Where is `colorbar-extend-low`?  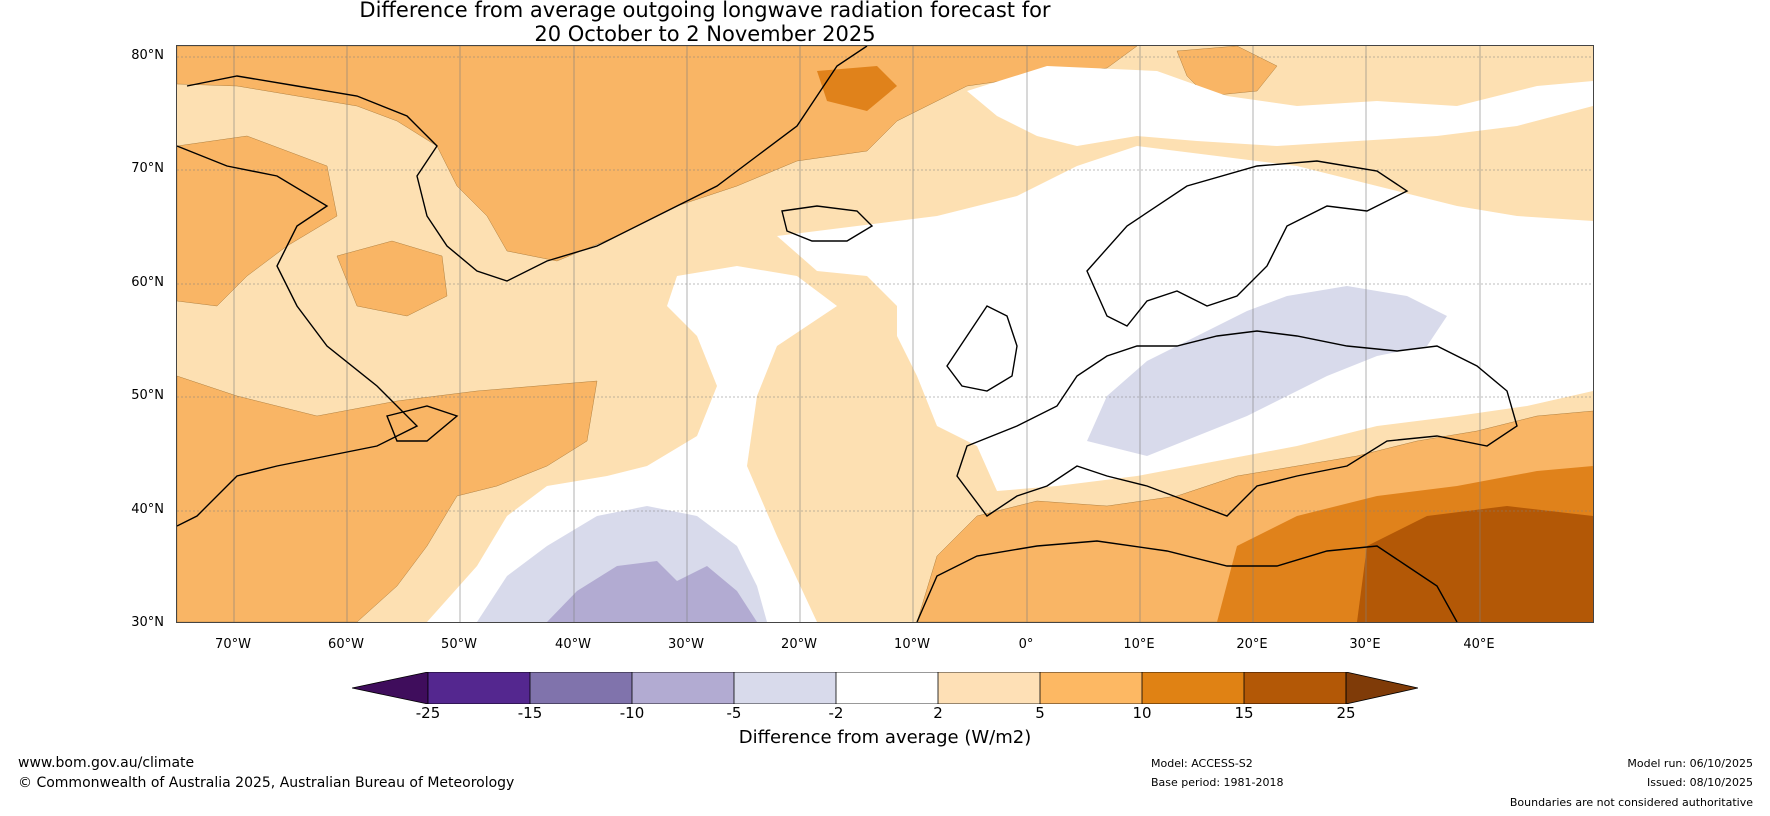
colorbar-extend-low is located at coordinates (390, 688).